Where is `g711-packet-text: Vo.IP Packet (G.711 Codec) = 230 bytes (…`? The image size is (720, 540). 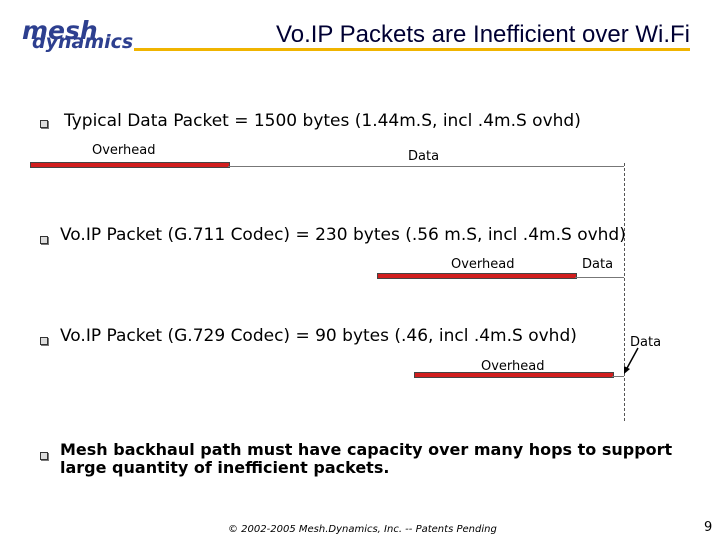 g711-packet-text: Vo.IP Packet (G.711 Codec) = 230 bytes (… is located at coordinates (343, 235).